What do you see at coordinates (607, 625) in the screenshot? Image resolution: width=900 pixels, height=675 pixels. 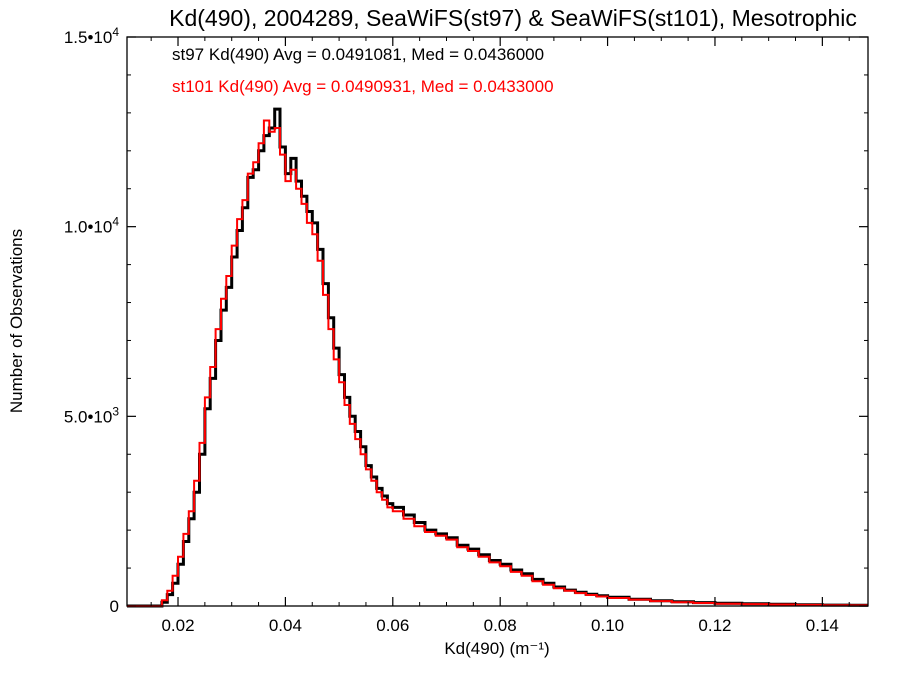 I see `x-tick-label: 0.10` at bounding box center [607, 625].